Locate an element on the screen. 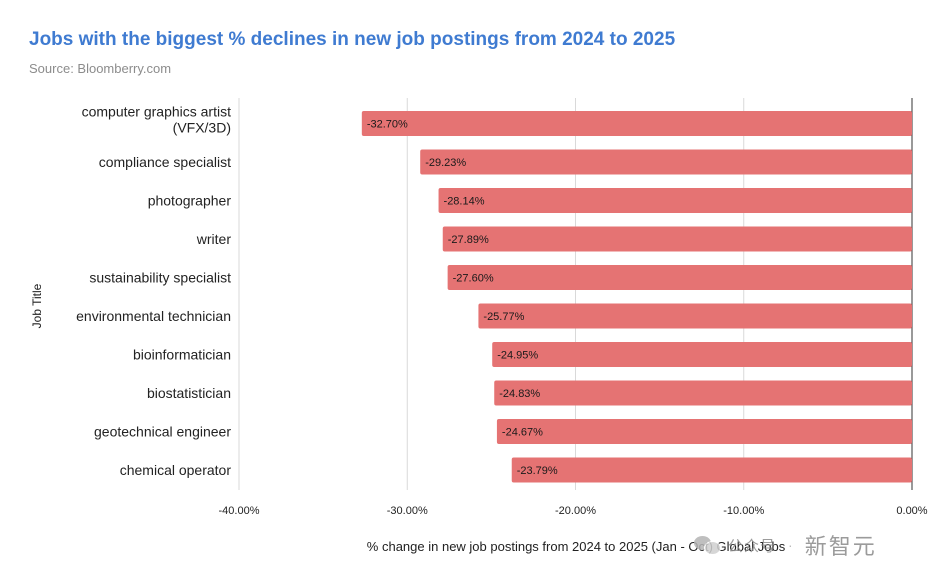 The image size is (942, 584). x-tick-label: -30.00% is located at coordinates (407, 511).